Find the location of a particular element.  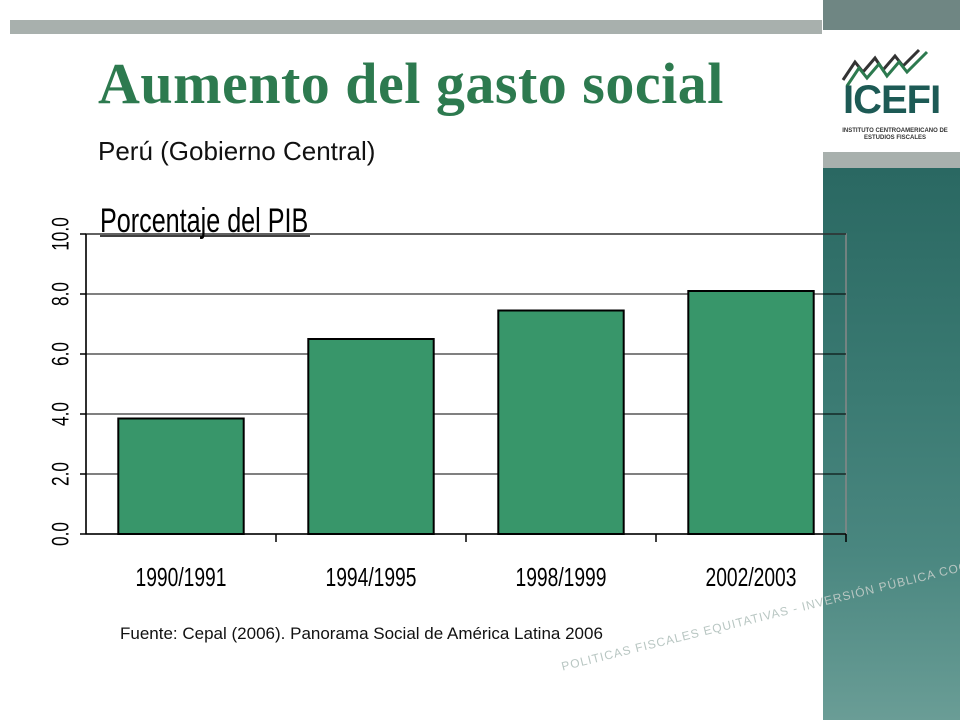

logo-box is located at coordinates (891, 91).